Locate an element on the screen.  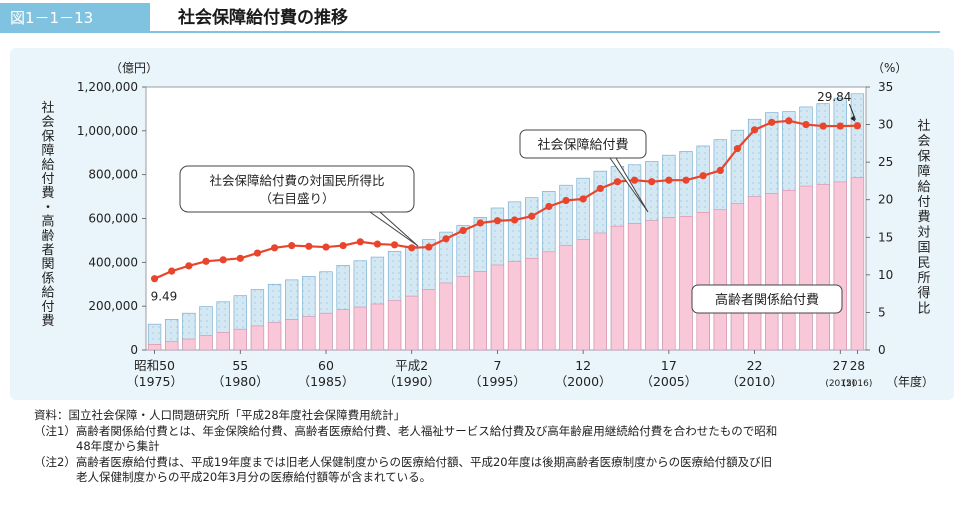
x-tick-sublabel: （2000） is located at coordinates (583, 381).